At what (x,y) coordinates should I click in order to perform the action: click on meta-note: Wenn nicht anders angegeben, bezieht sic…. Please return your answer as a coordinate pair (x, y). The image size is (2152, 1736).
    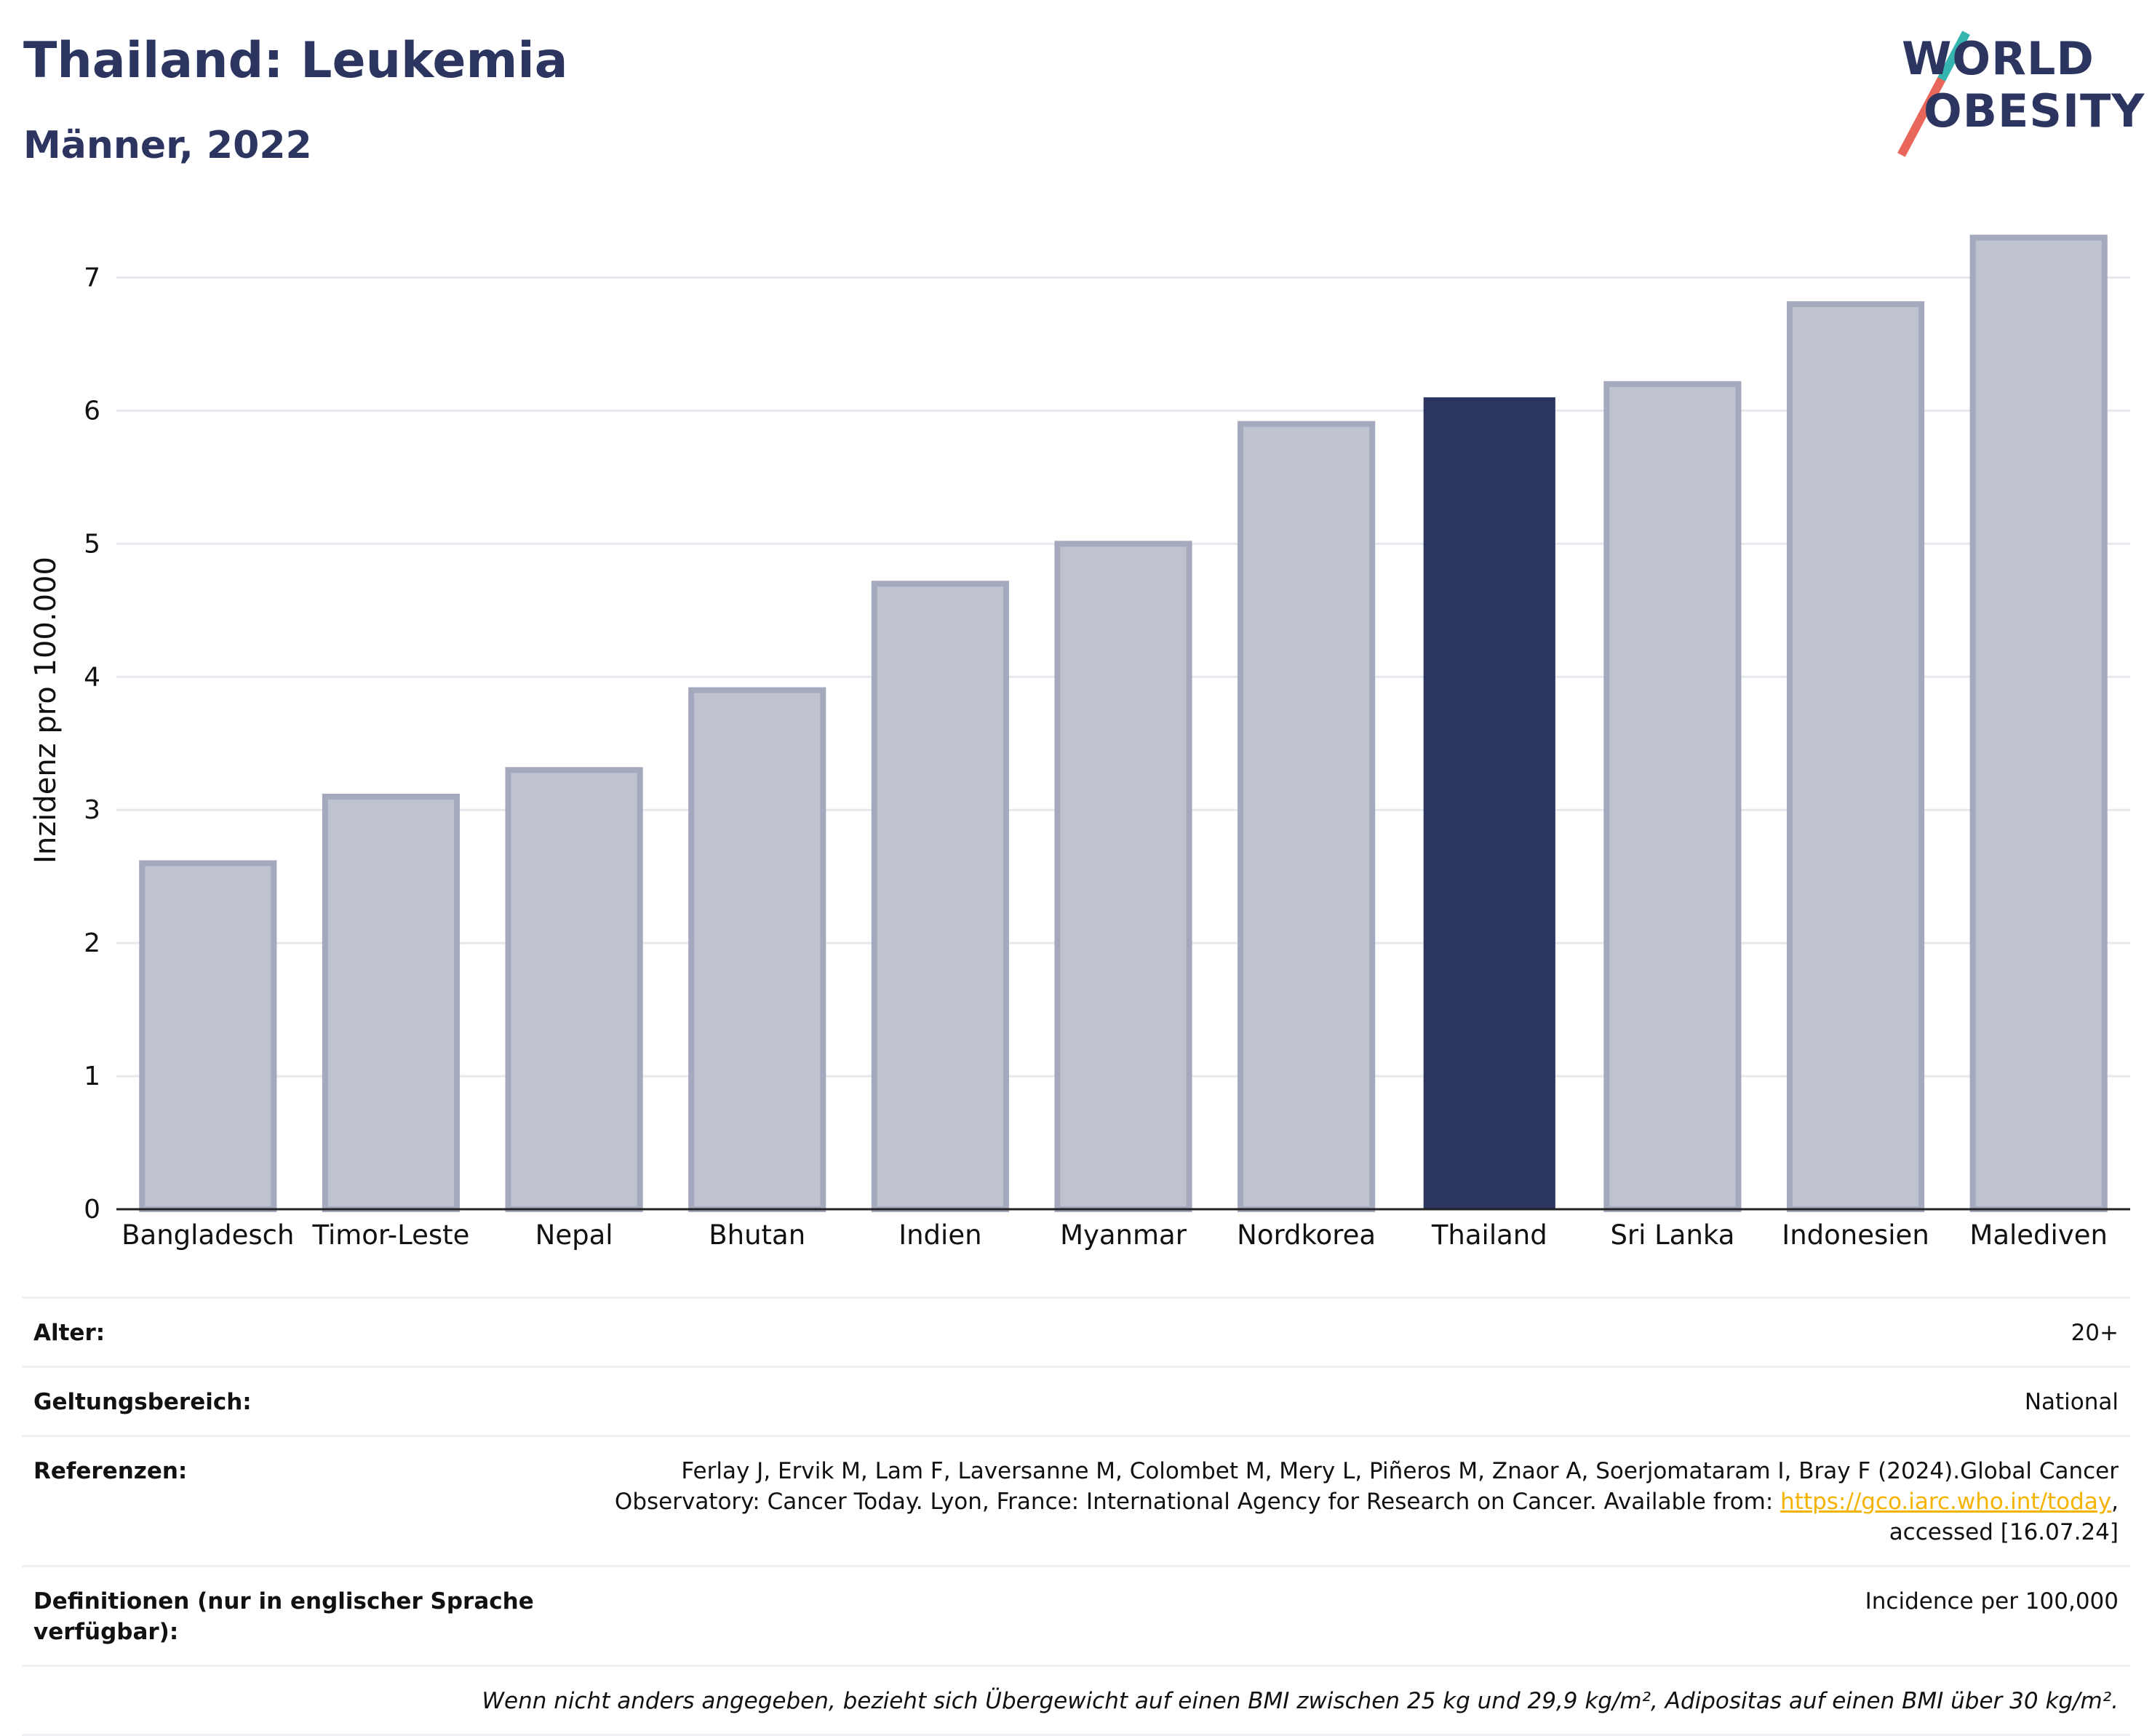
    Looking at the image, I should click on (1300, 1701).